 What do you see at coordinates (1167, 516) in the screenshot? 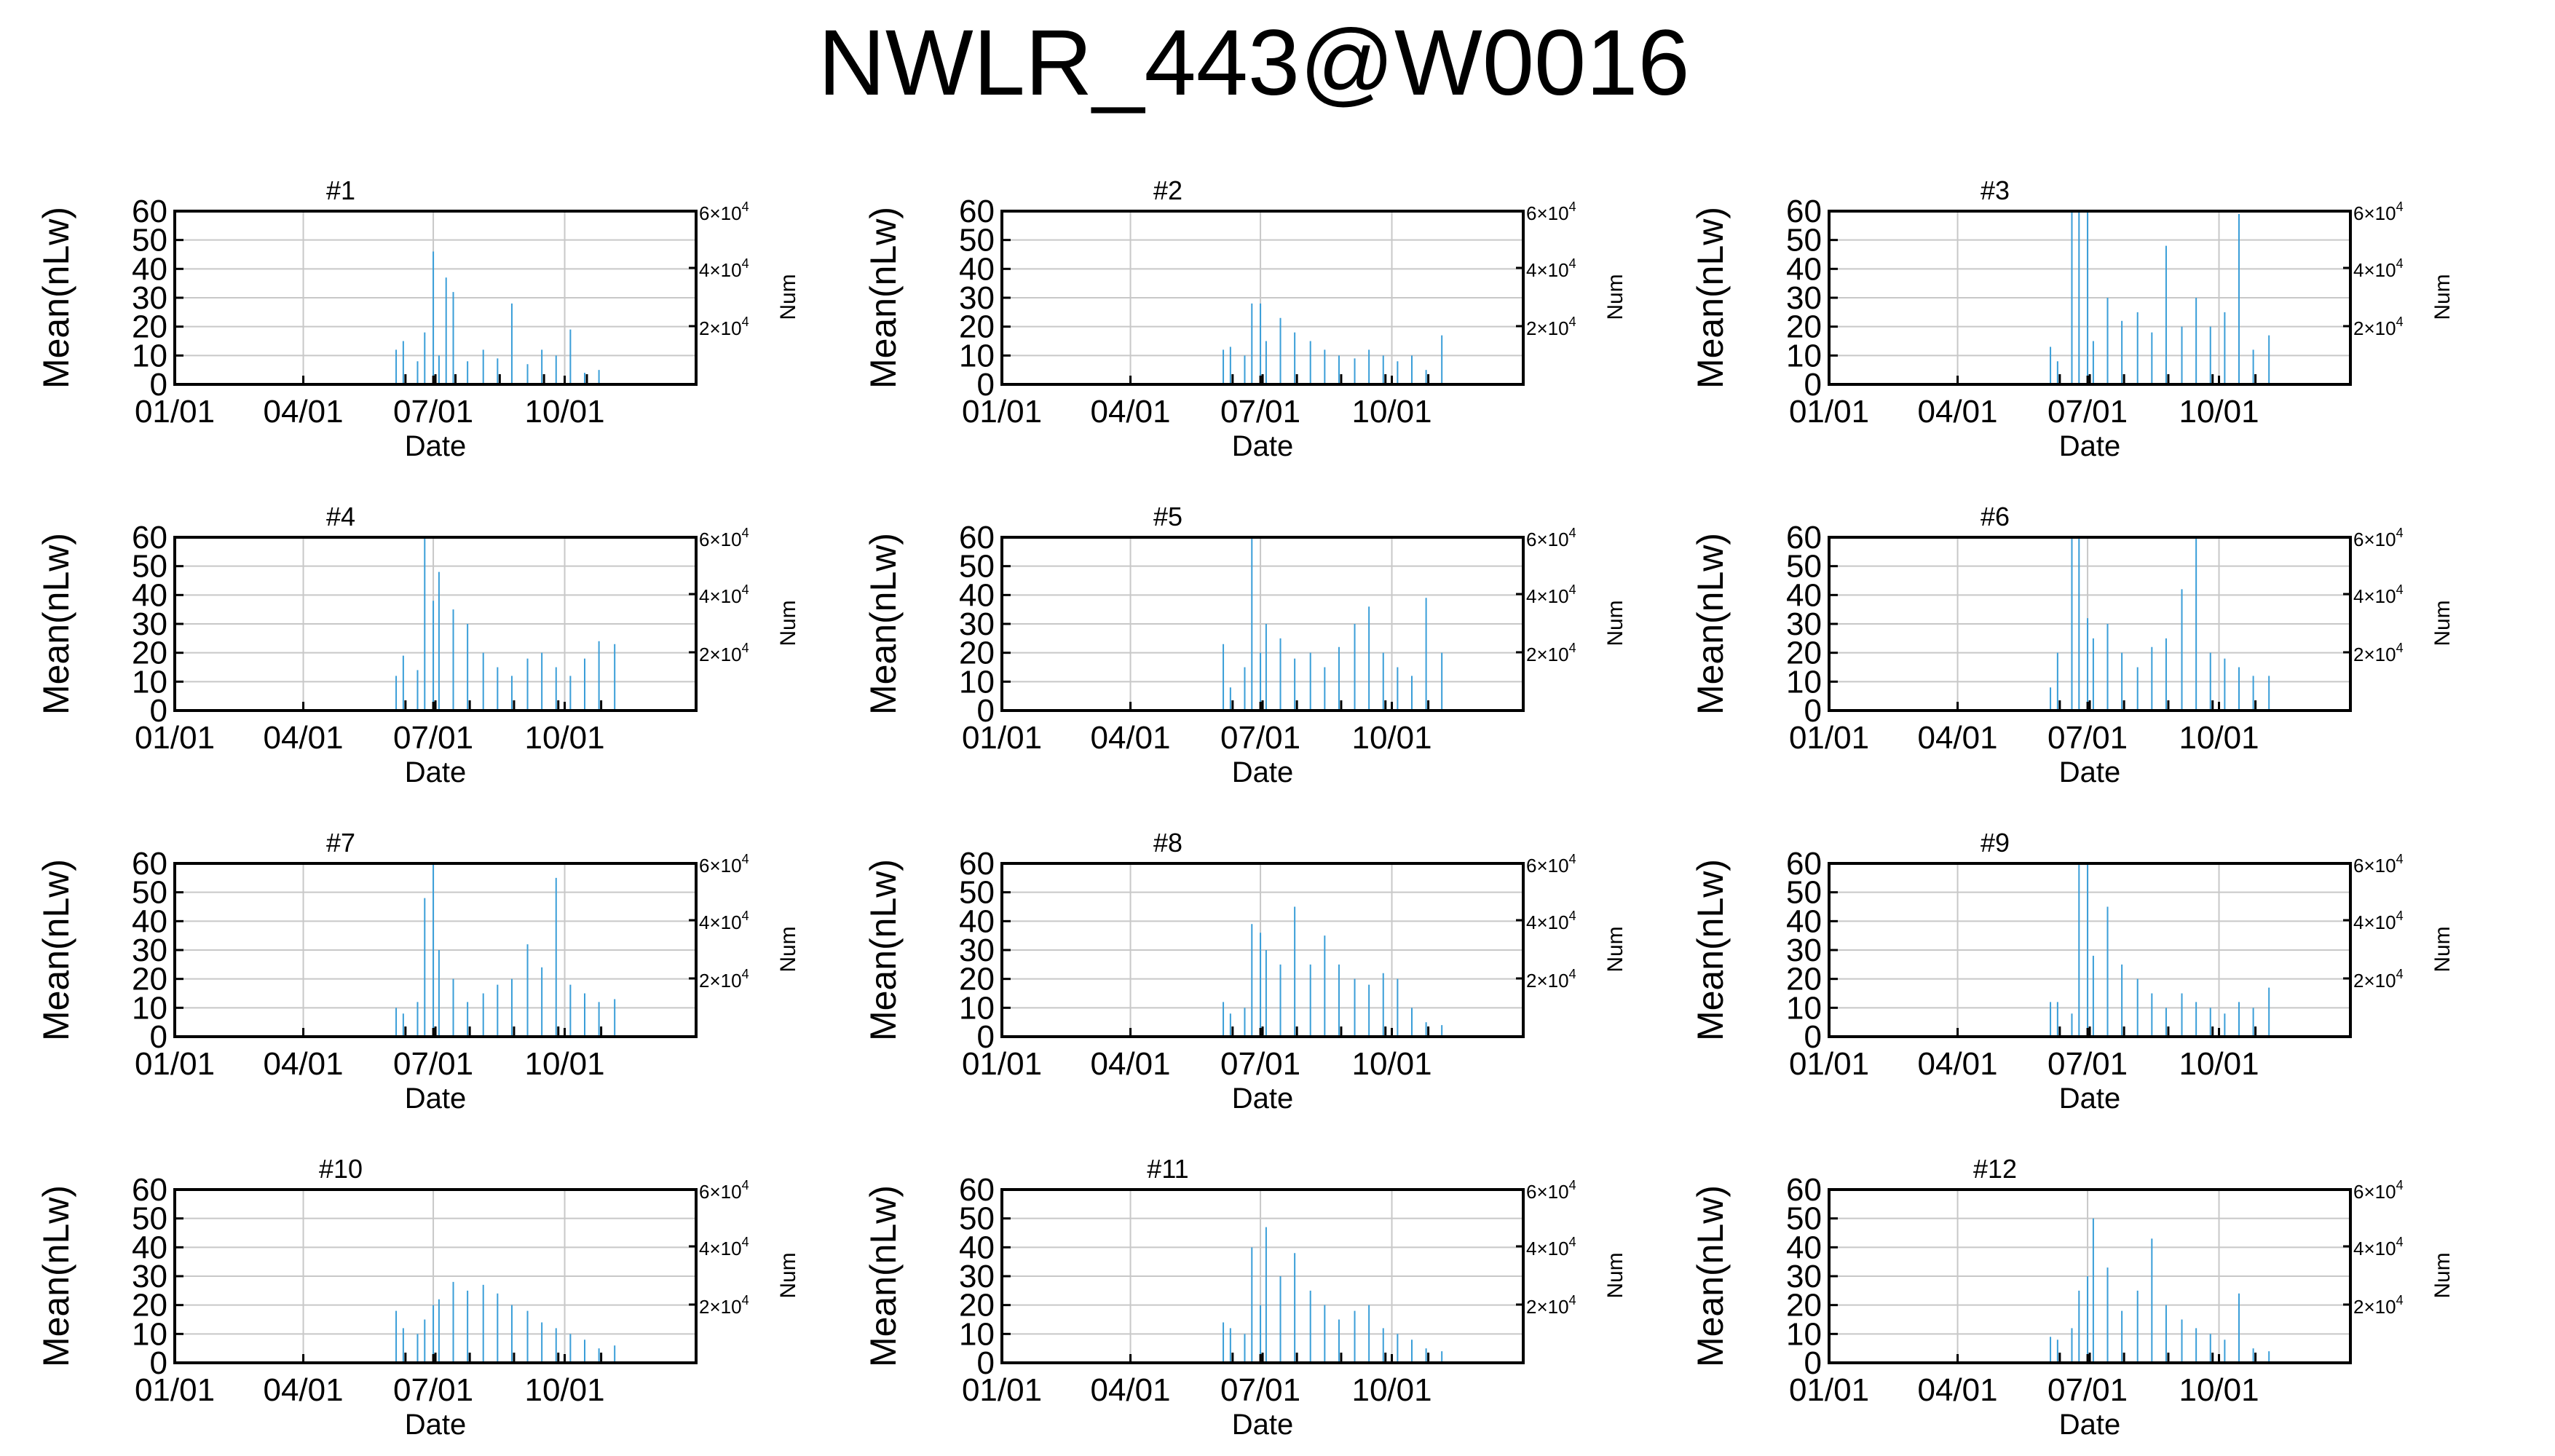
I see `panel-title: #5` at bounding box center [1167, 516].